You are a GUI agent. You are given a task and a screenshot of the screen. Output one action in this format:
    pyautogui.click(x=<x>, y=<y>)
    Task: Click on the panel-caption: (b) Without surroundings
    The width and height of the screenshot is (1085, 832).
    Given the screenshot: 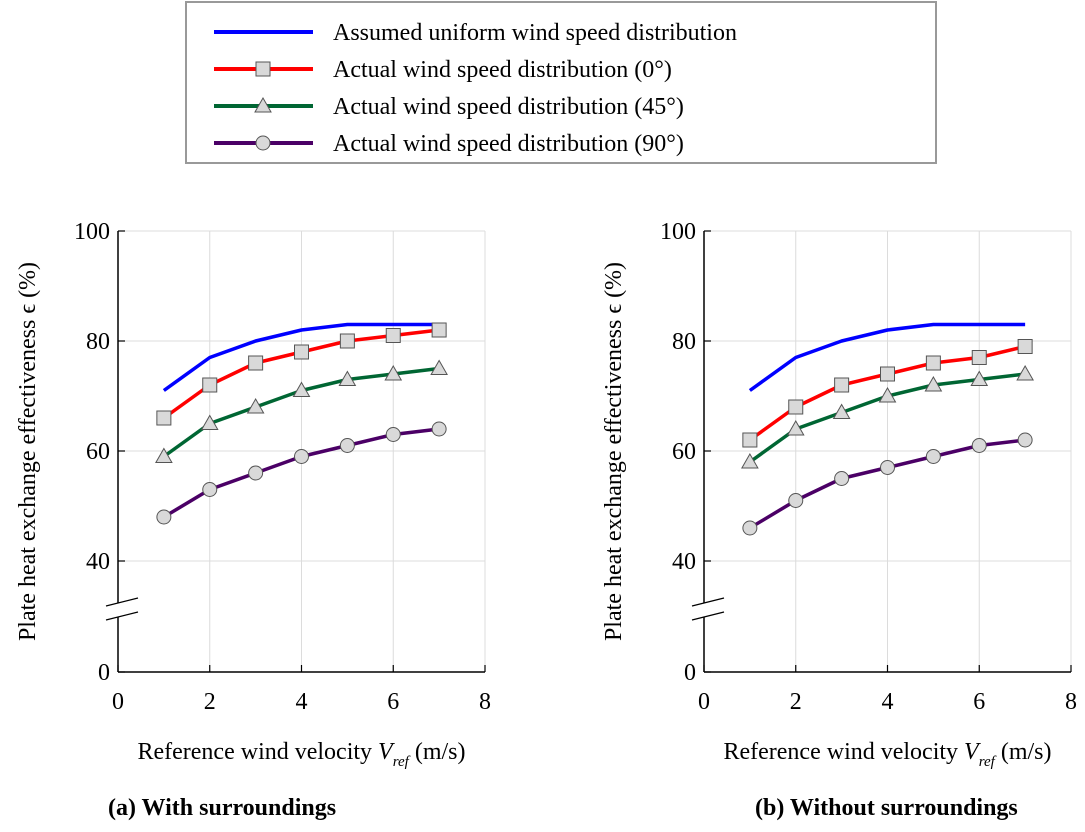 What is the action you would take?
    pyautogui.click(x=886, y=808)
    